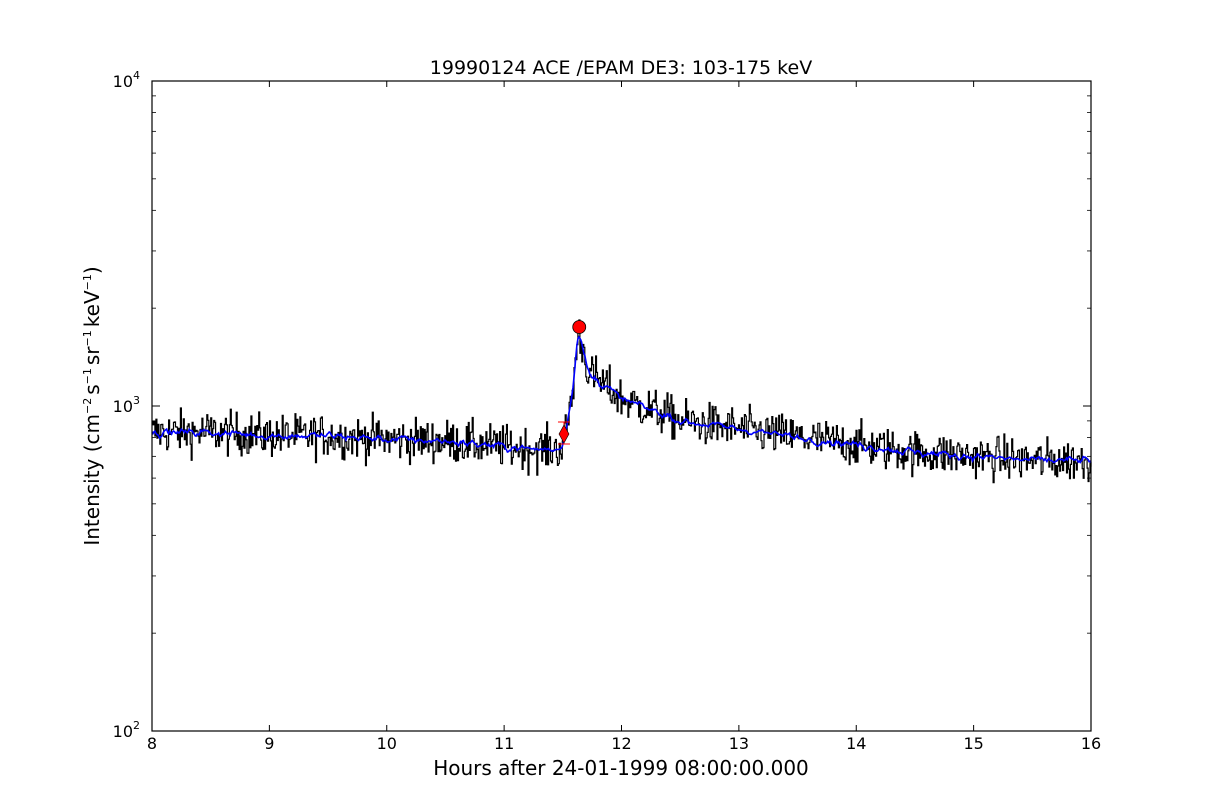  I want to click on x-tick-label: 10, so click(387, 743).